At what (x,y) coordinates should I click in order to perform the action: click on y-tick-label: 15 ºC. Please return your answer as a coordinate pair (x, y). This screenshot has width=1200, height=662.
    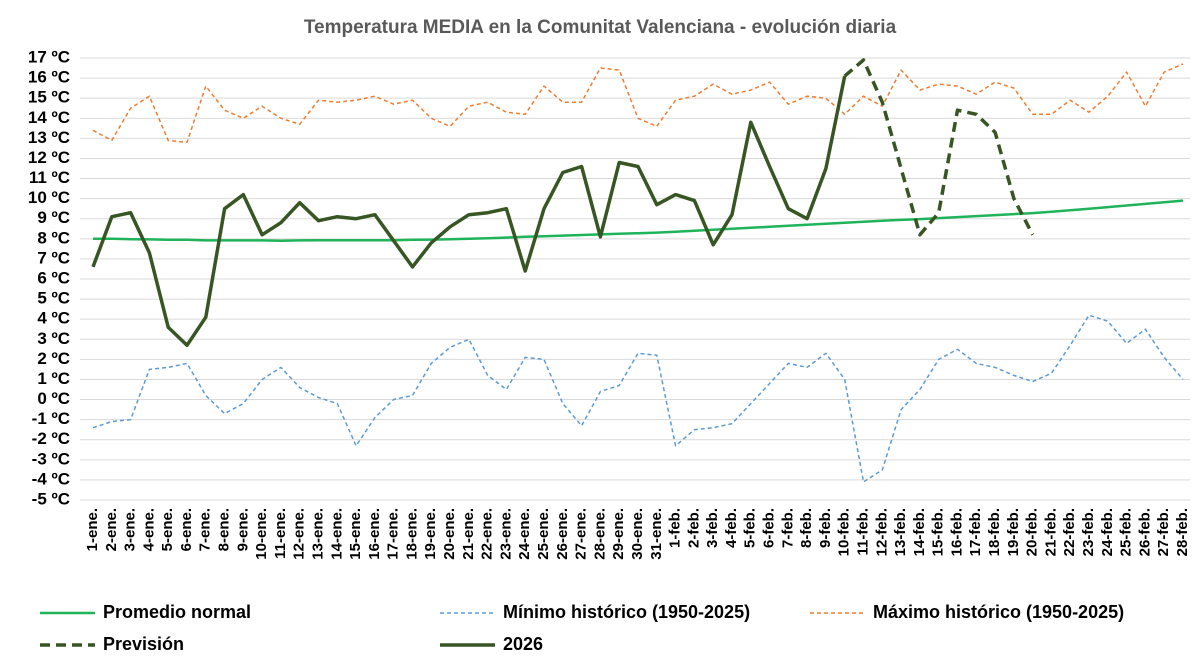
    Looking at the image, I should click on (49, 97).